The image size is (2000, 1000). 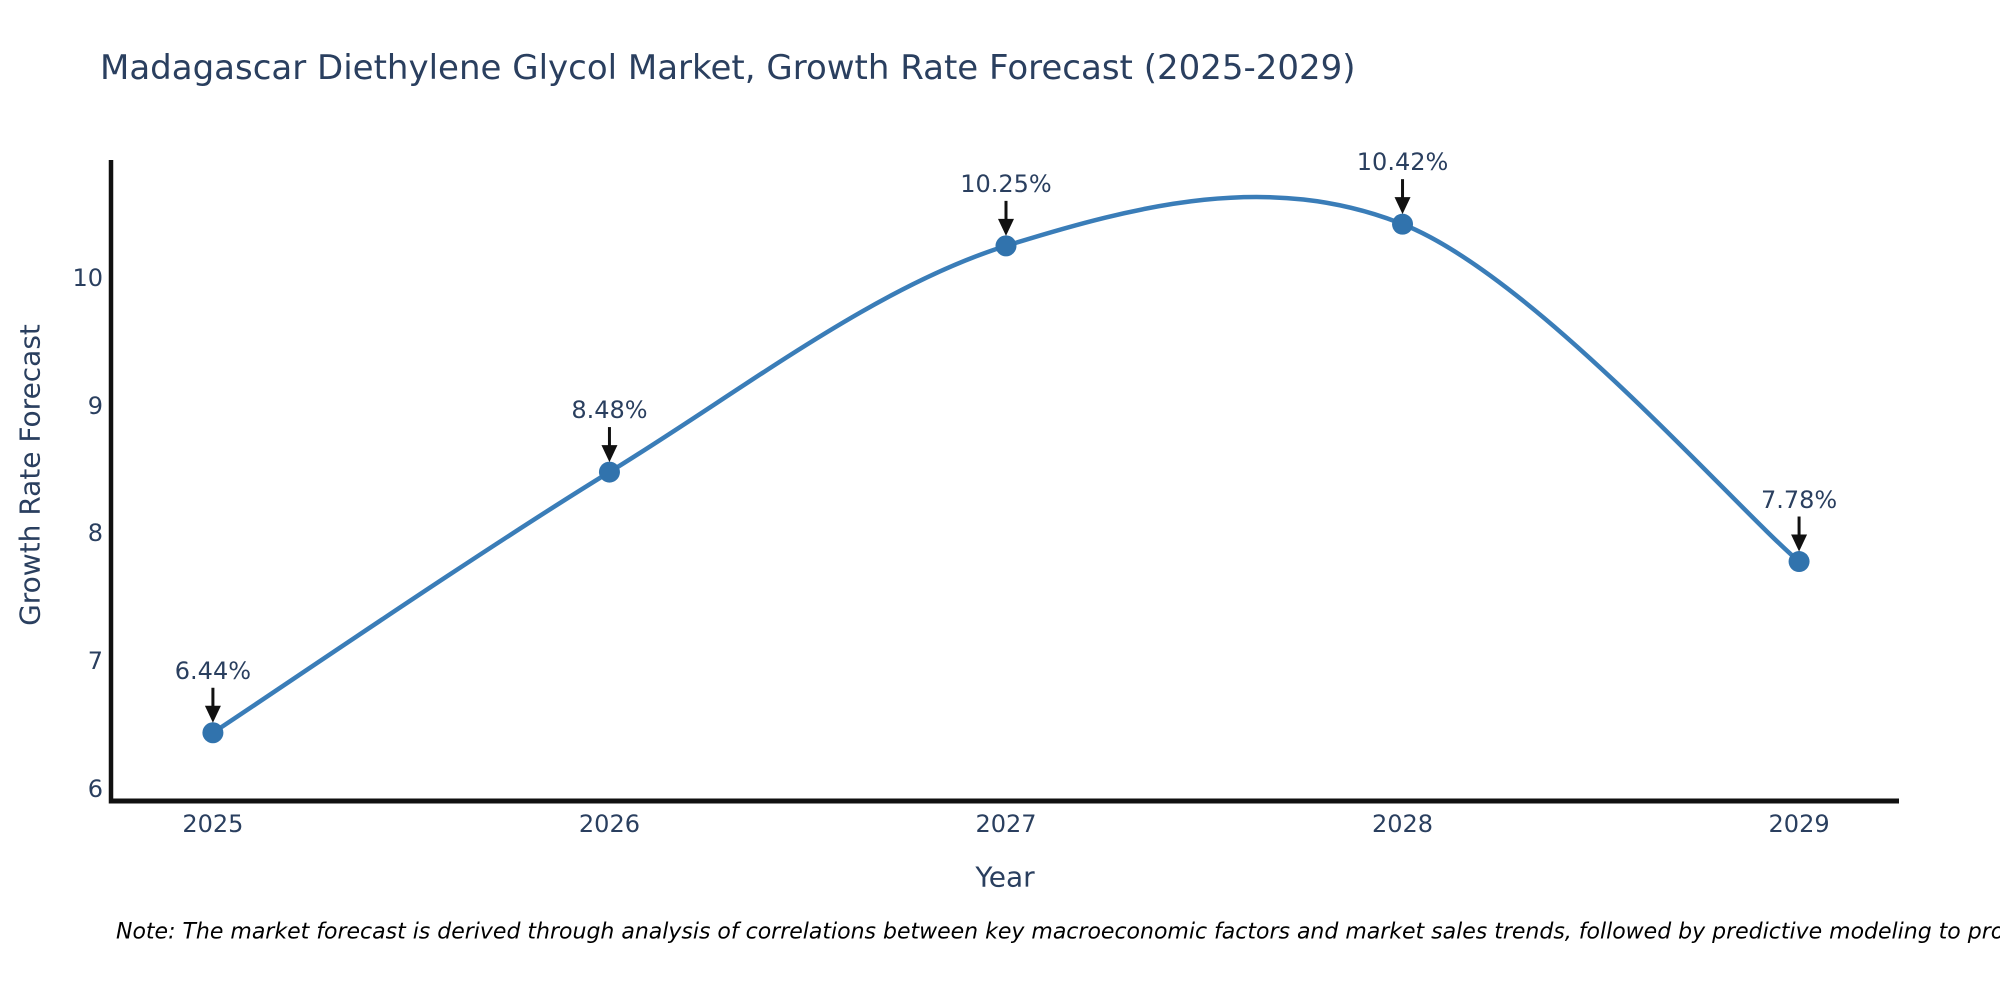 I want to click on data-point-label: 7.78%, so click(x=1799, y=499).